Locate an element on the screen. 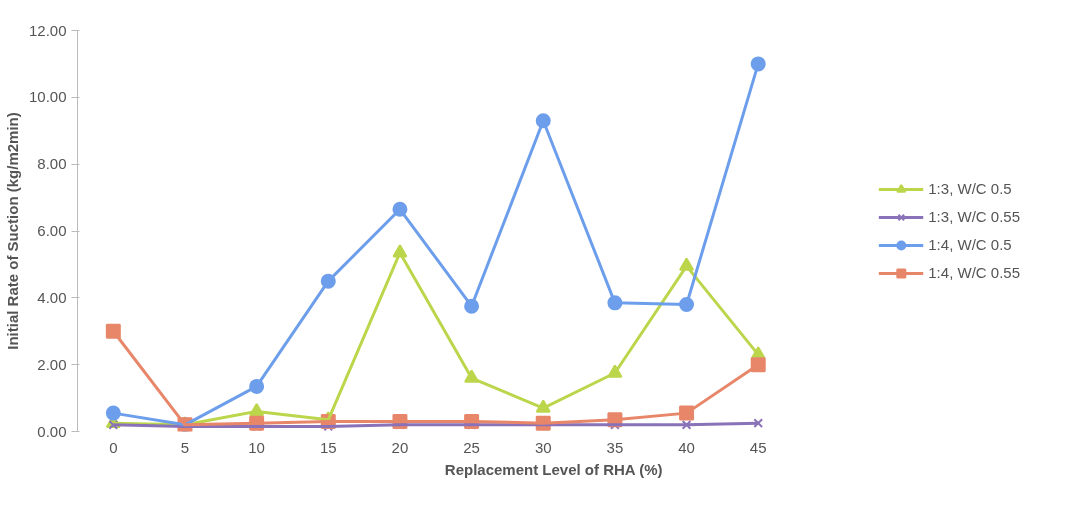 This screenshot has width=1072, height=507. x-tick-label: 0 is located at coordinates (113, 447).